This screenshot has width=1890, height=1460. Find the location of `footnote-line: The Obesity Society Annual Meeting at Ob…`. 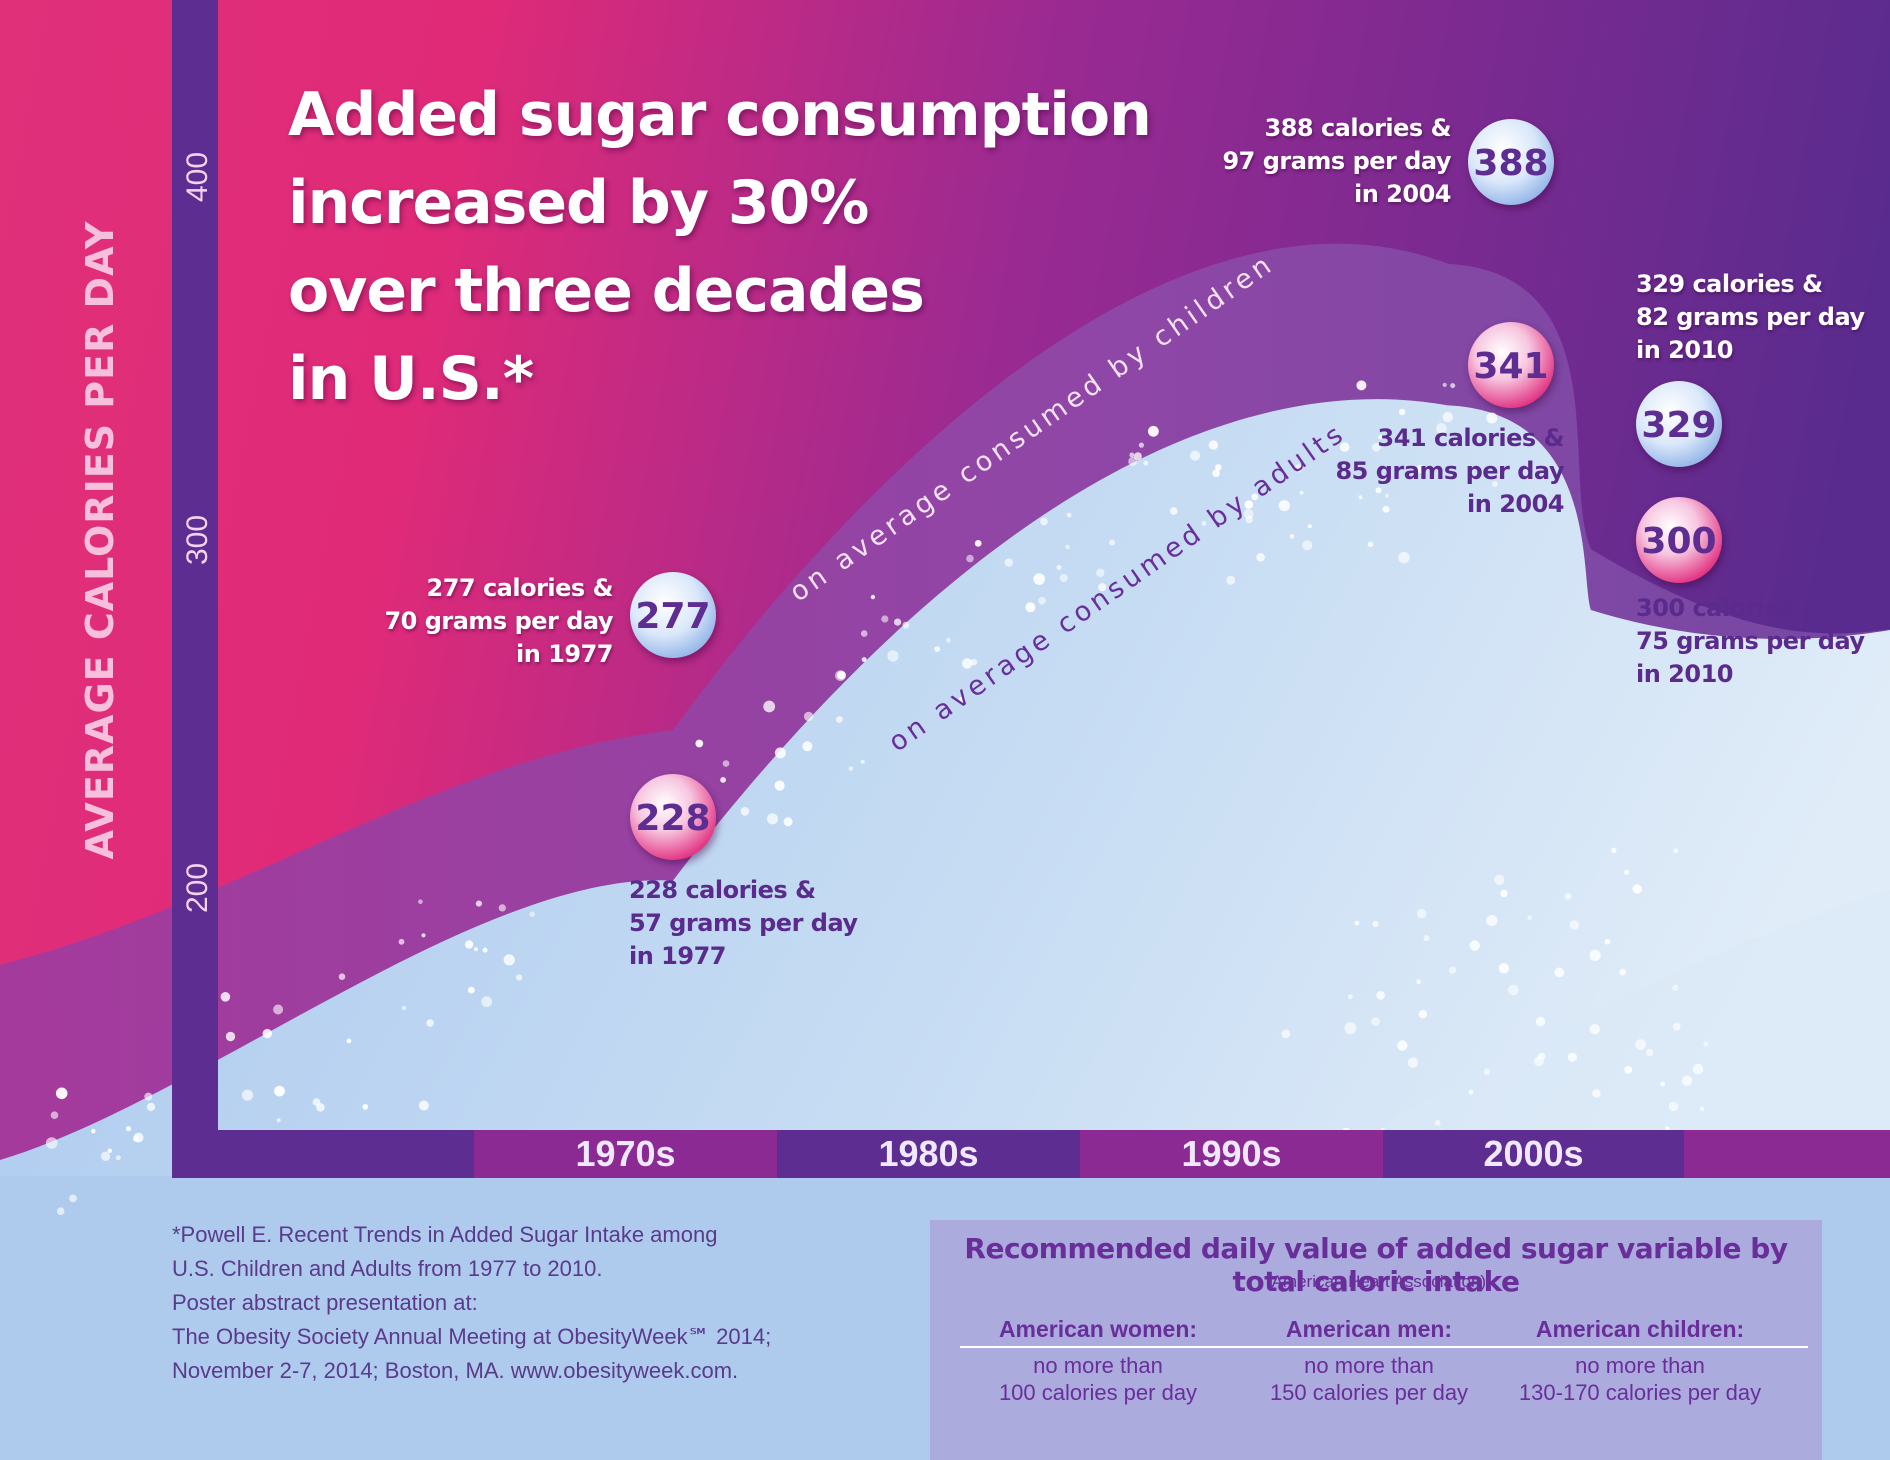

footnote-line: The Obesity Society Annual Meeting at Ob… is located at coordinates (472, 1336).